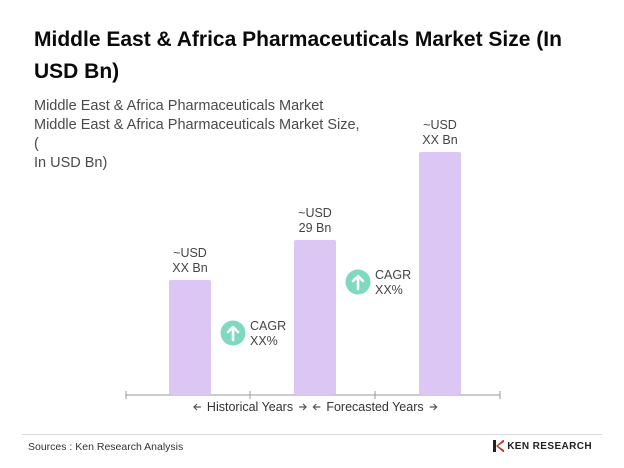  I want to click on ken-research-logo-icon, so click(499, 446).